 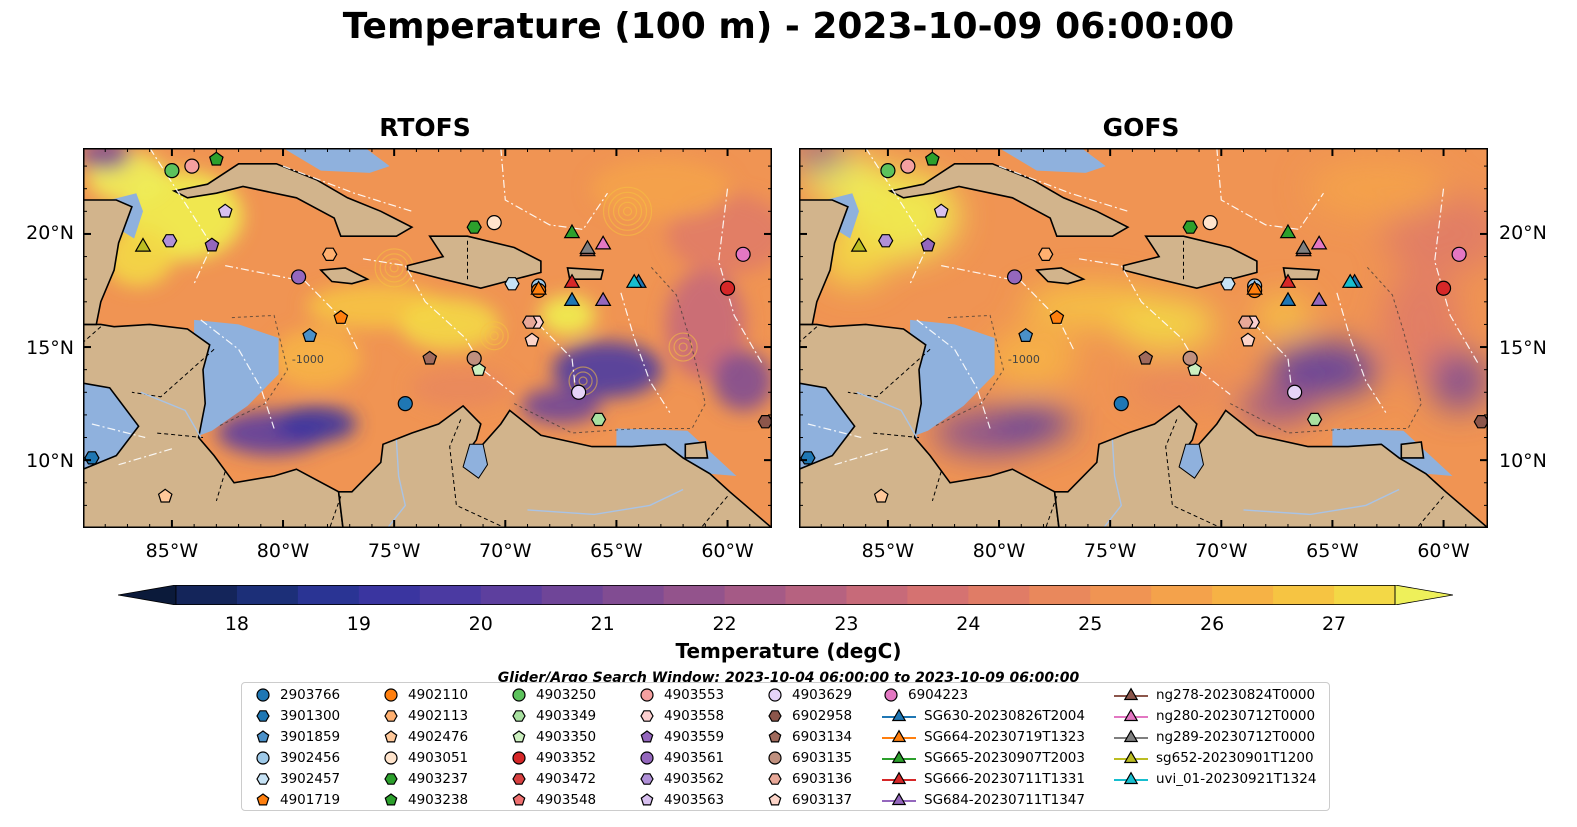 What do you see at coordinates (425, 716) in the screenshot?
I see `legend-item: 4902113` at bounding box center [425, 716].